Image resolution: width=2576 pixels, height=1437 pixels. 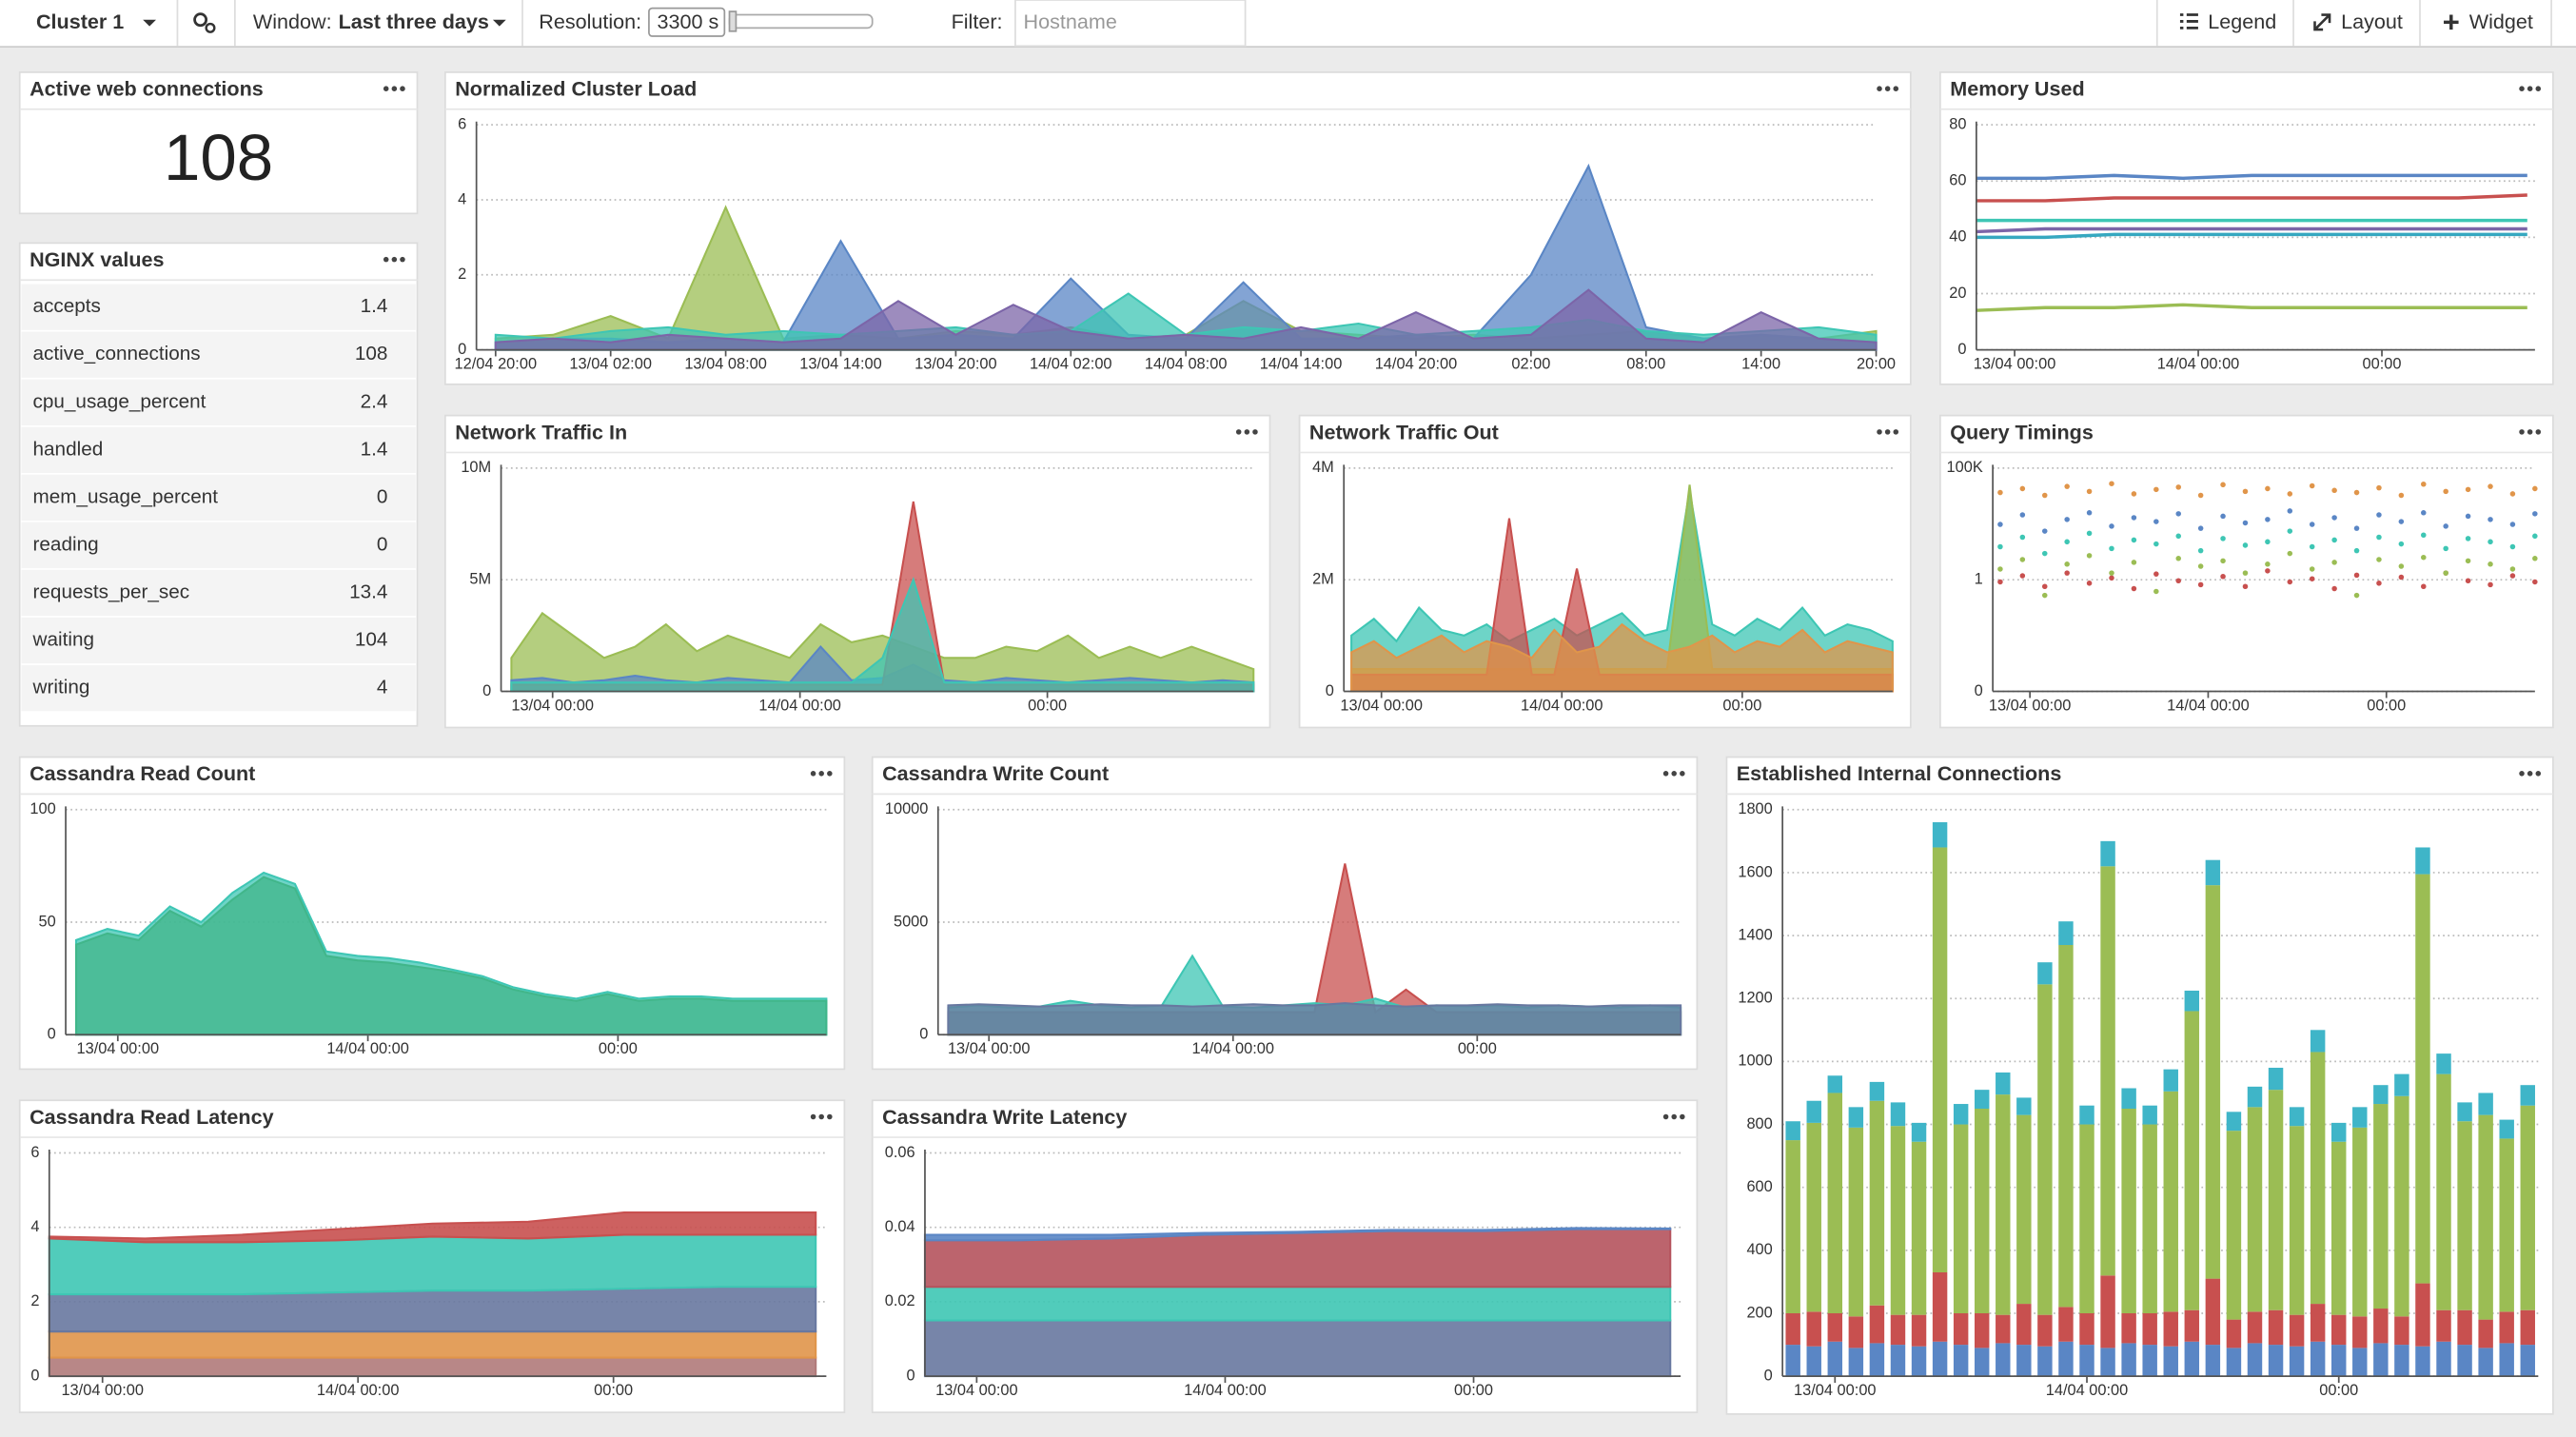 What do you see at coordinates (63, 639) in the screenshot?
I see `row-label: waiting` at bounding box center [63, 639].